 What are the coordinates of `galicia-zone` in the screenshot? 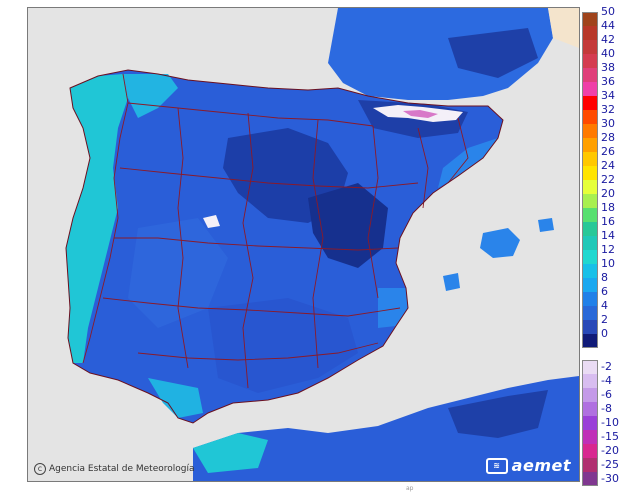 It's located at (150, 96).